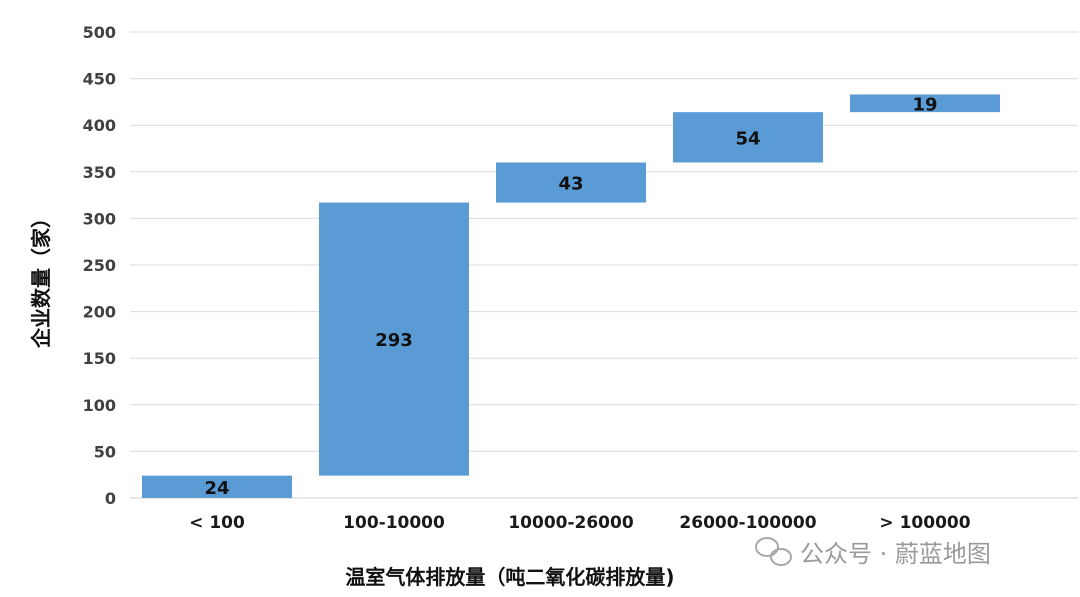 This screenshot has height=597, width=1080. Describe the element at coordinates (99, 32) in the screenshot. I see `y-tick-label: 500` at that location.